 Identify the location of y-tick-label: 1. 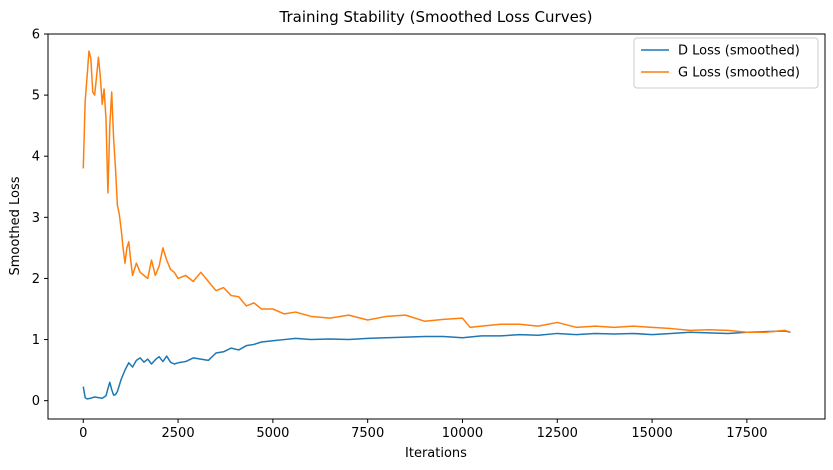
(36, 340).